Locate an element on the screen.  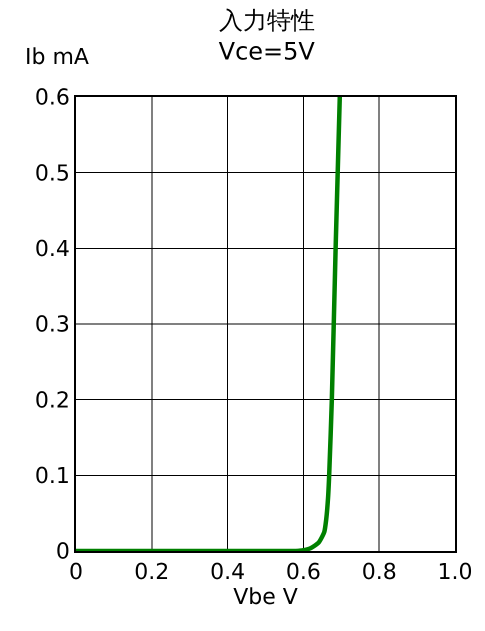
x-tick-label: 0.2 is located at coordinates (152, 573).